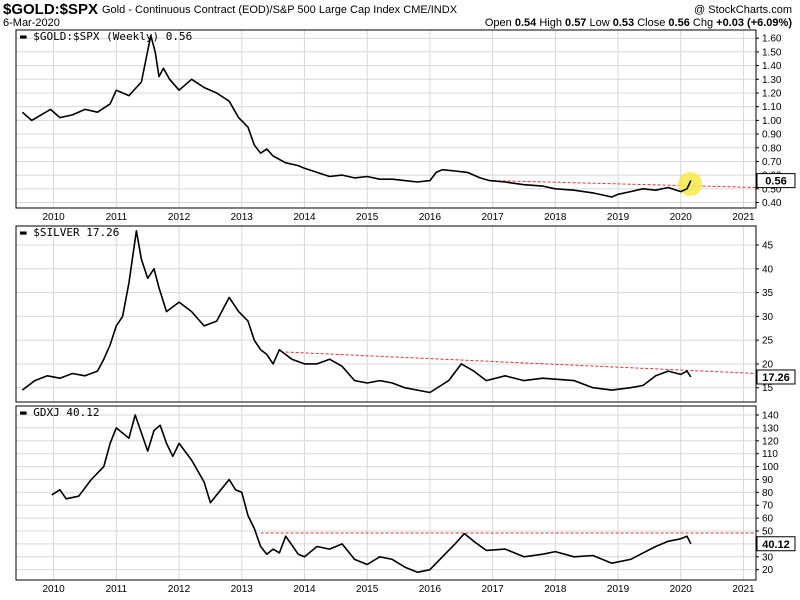 This screenshot has width=800, height=600. I want to click on gdxj-x-tick-label: 2012, so click(179, 589).